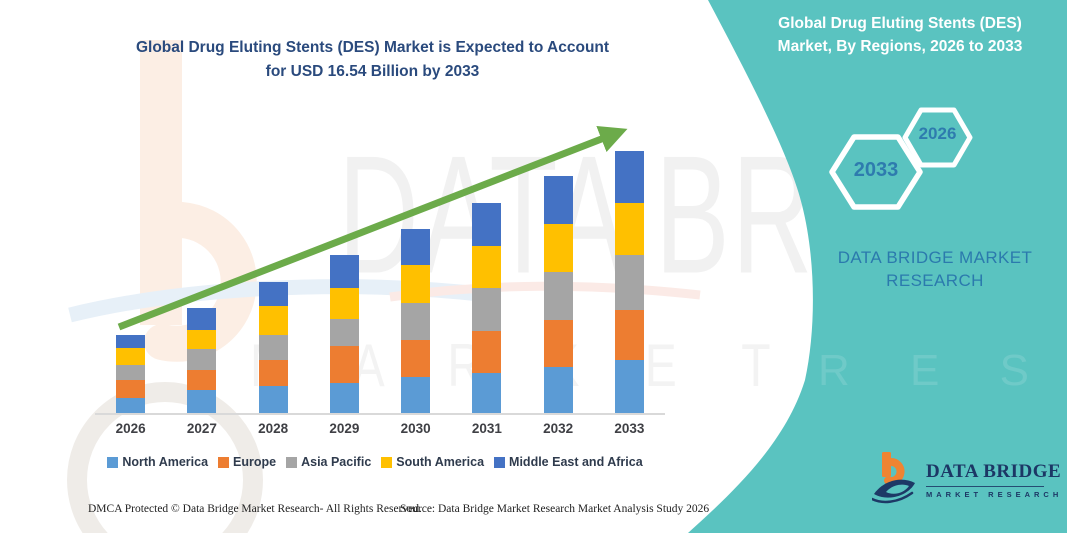  Describe the element at coordinates (900, 23) in the screenshot. I see `panel-title-line1: Global Drug Eluting Stents (DES)` at that location.